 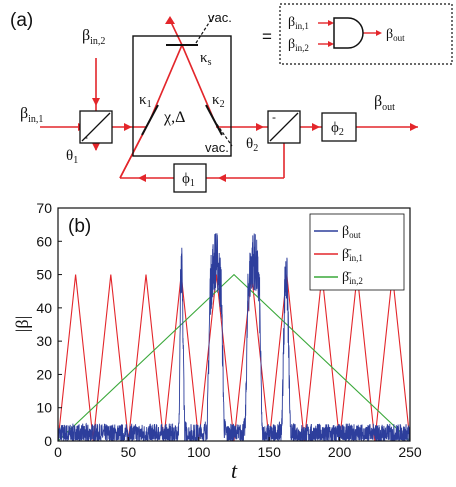 I want to click on chi-delta-label: χ,Δ, so click(x=174, y=117).